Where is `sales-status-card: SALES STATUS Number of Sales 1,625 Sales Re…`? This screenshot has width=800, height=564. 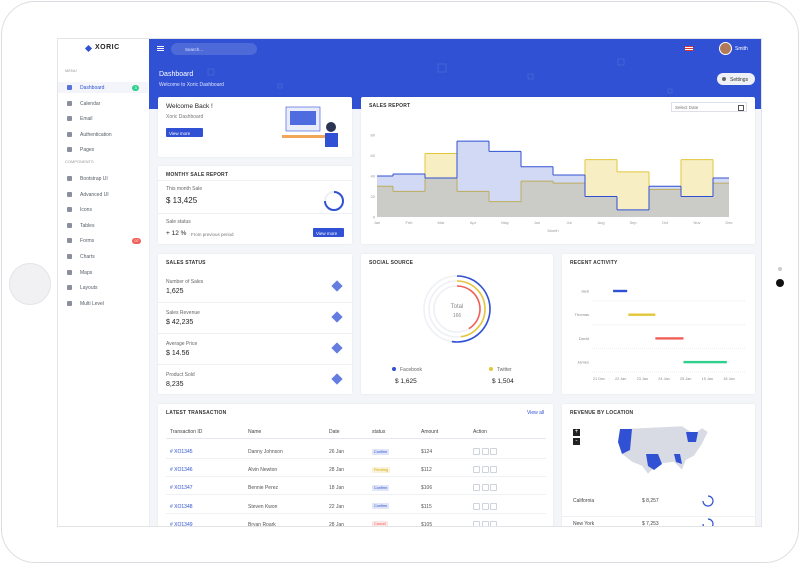
sales-status-card: SALES STATUS Number of Sales 1,625 Sales Re… is located at coordinates (255, 324).